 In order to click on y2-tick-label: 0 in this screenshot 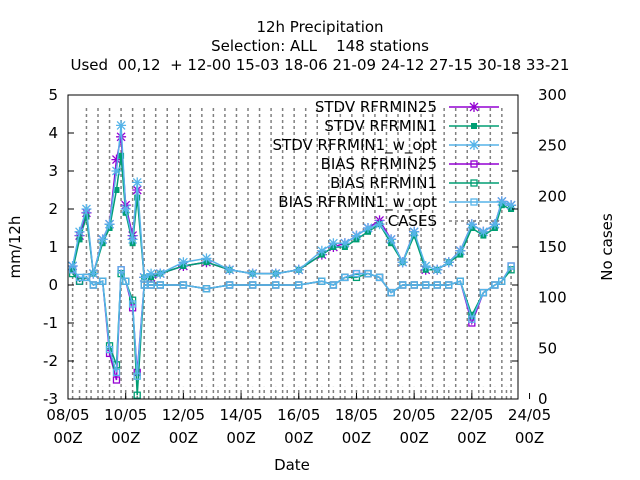, I will do `click(543, 399)`.